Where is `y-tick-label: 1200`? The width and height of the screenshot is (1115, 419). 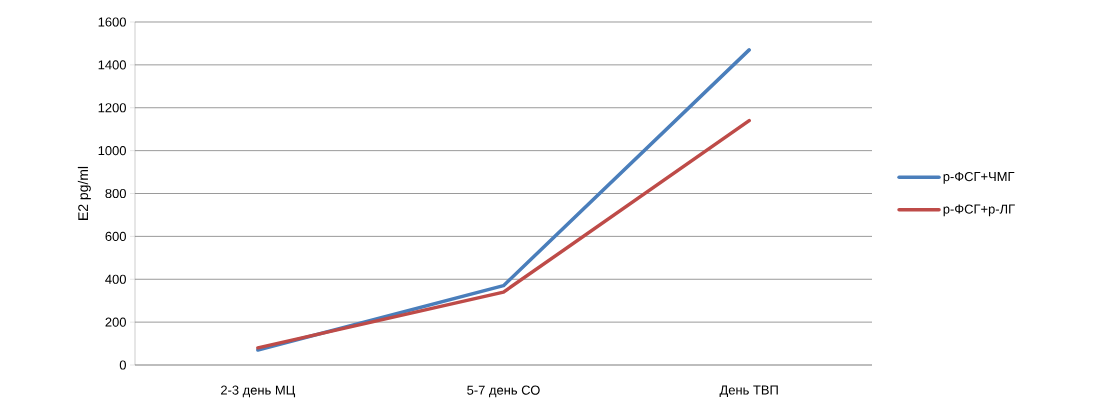 y-tick-label: 1200 is located at coordinates (112, 108).